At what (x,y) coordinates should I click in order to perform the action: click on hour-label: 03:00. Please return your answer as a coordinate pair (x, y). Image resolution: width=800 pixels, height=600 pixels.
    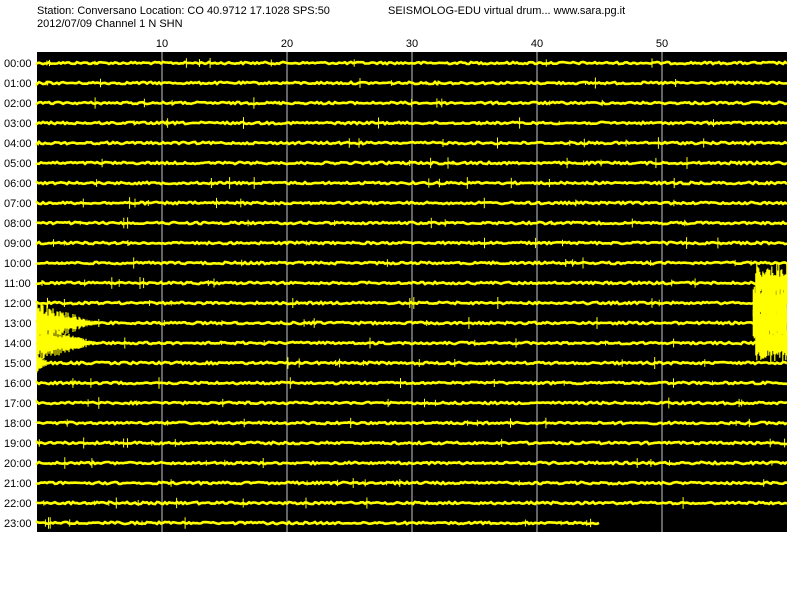
    Looking at the image, I should click on (18, 124).